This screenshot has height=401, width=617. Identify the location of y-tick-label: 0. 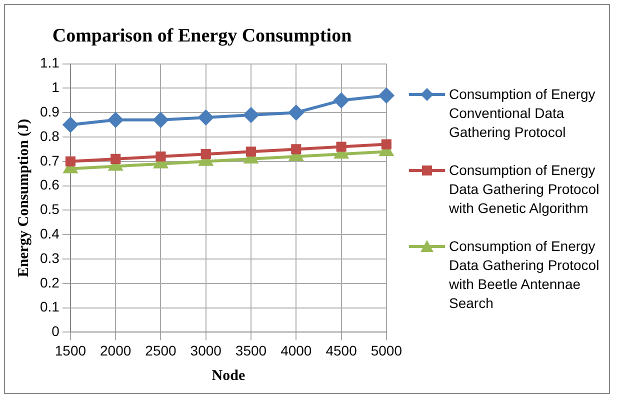
(56, 331).